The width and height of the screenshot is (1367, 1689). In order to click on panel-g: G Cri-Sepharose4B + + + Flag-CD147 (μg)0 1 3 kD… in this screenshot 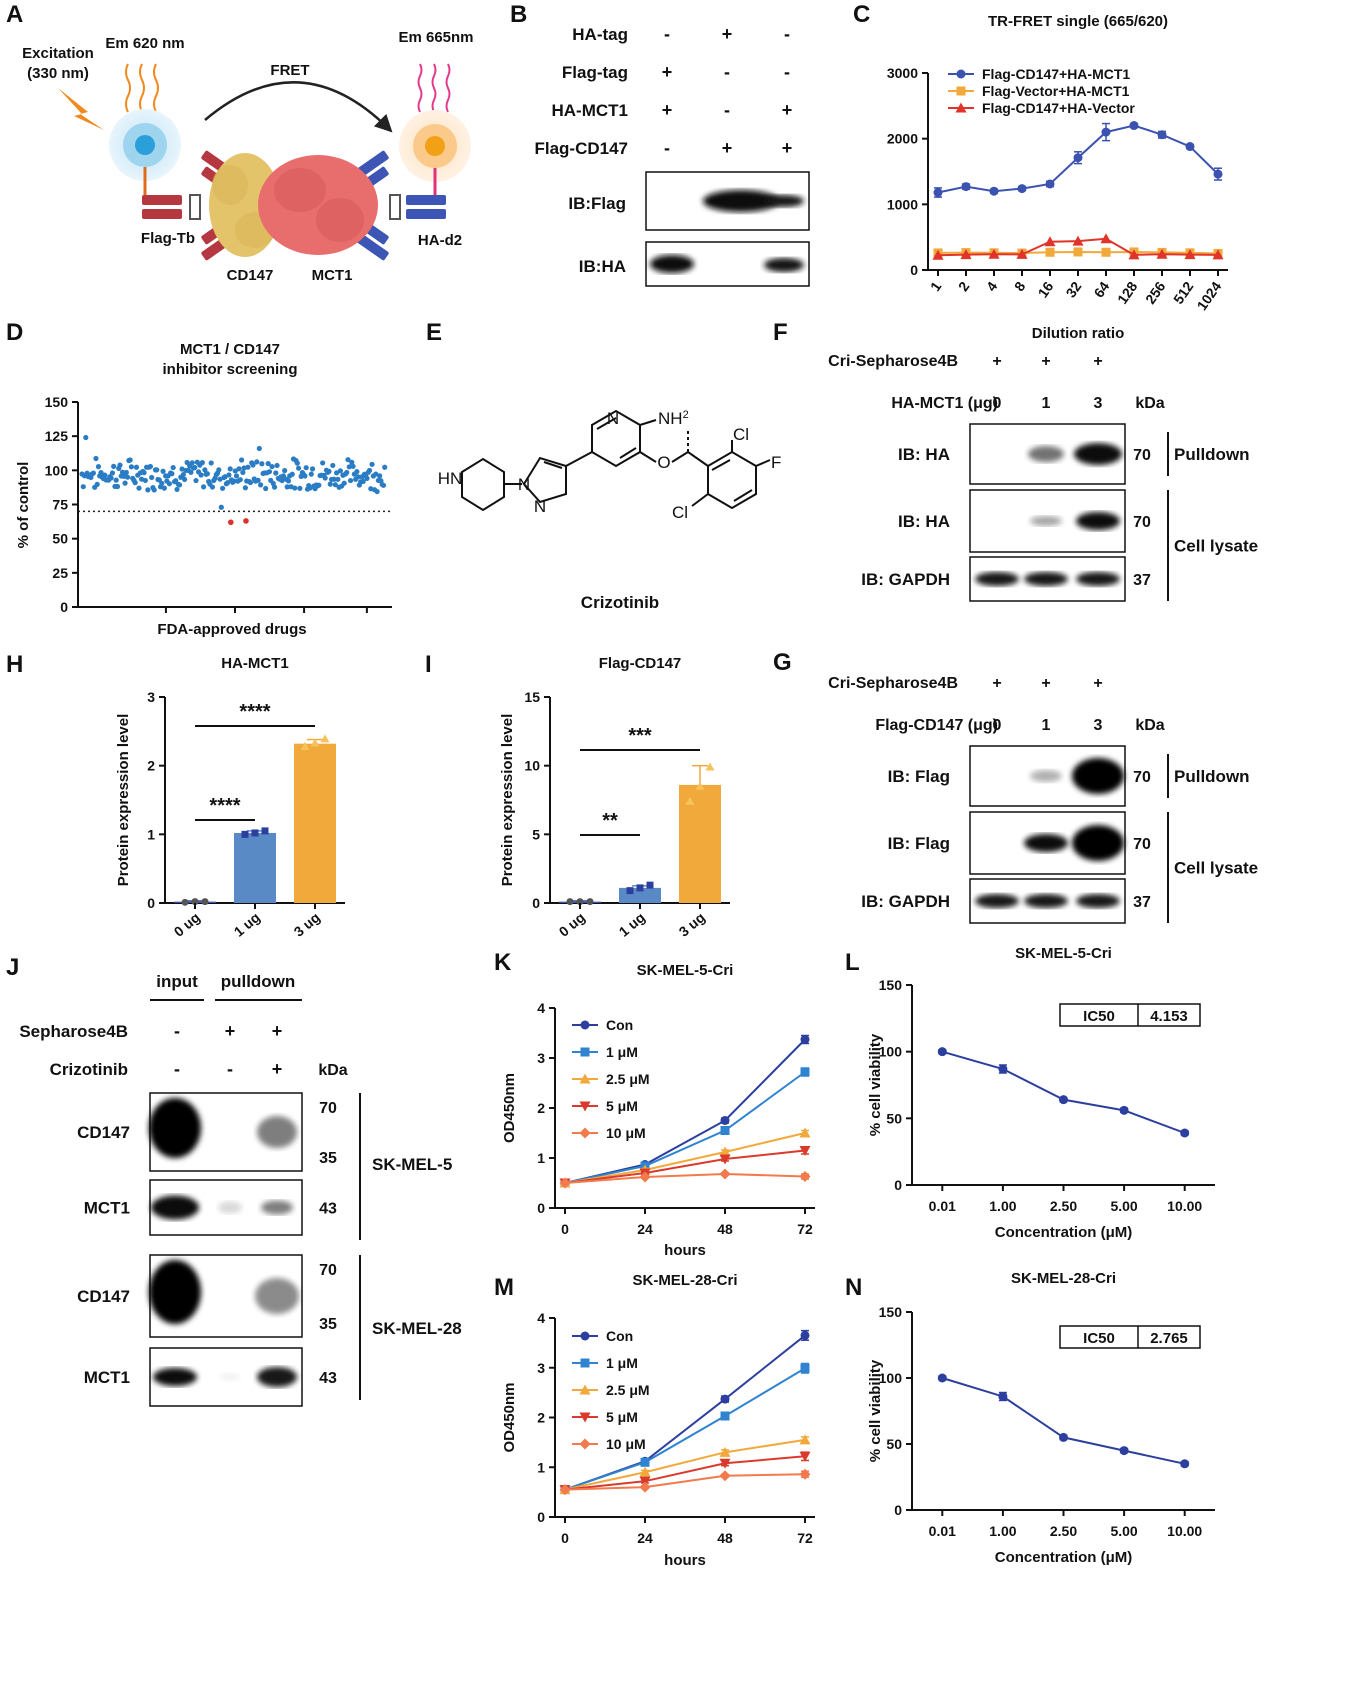, I will do `click(1015, 786)`.